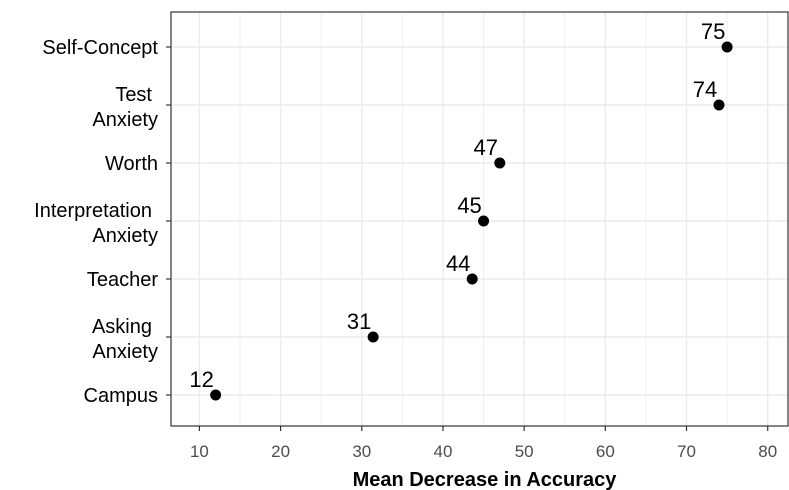 The image size is (789, 490). I want to click on data-label: 12, so click(201, 379).